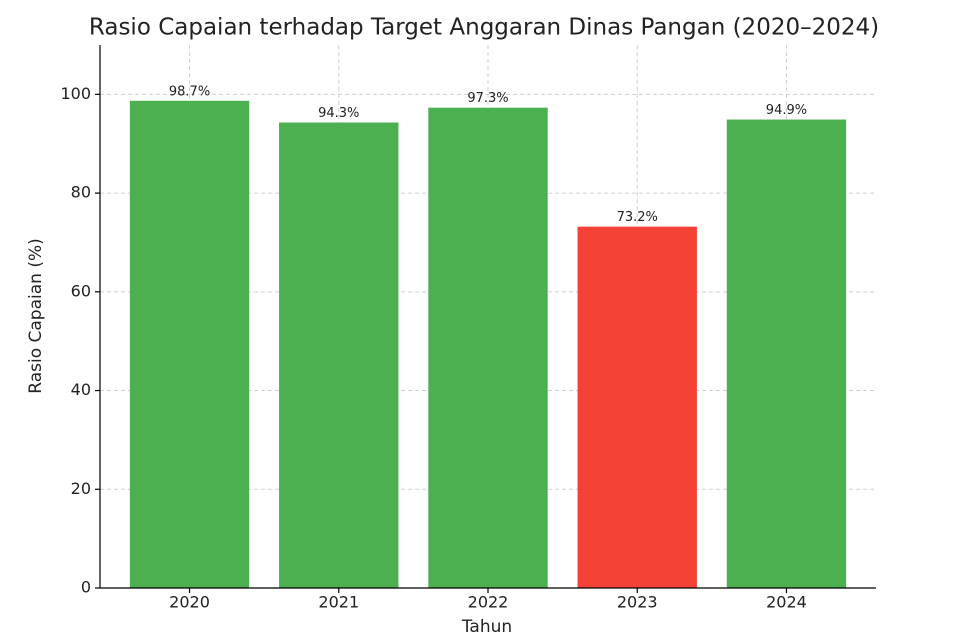 The image size is (969, 638). Describe the element at coordinates (189, 602) in the screenshot. I see `x-tick-label: 2020` at that location.